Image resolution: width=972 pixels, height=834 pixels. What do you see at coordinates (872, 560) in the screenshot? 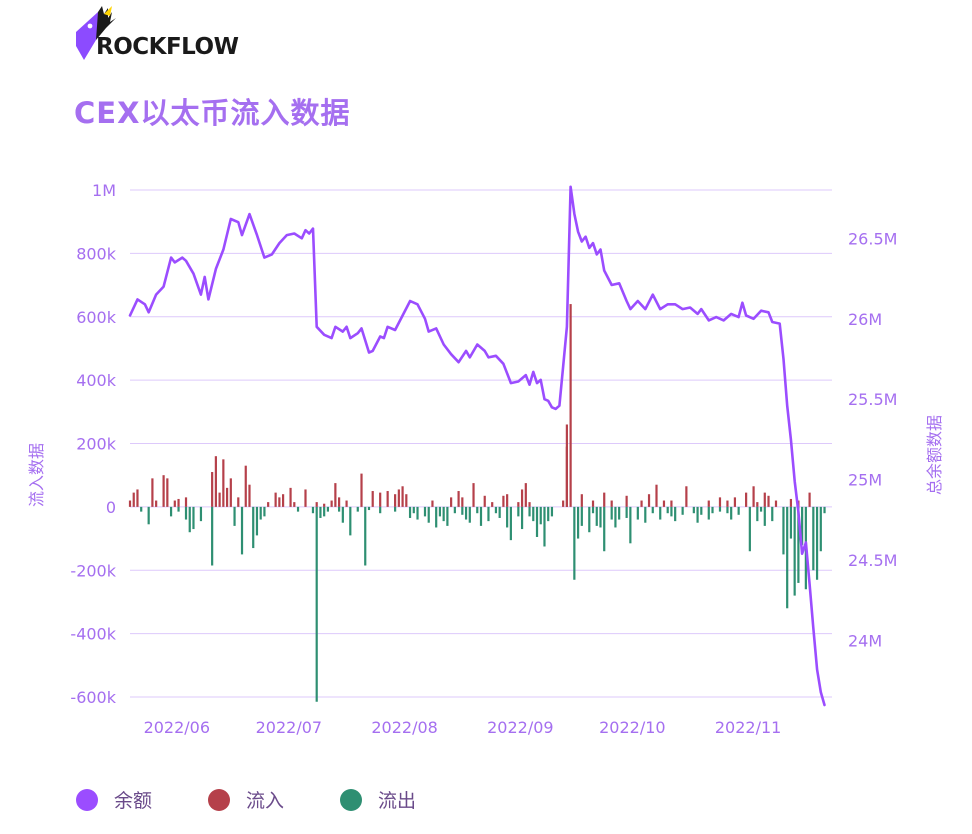
I see `right-tick-label: 24.5M` at bounding box center [872, 560].